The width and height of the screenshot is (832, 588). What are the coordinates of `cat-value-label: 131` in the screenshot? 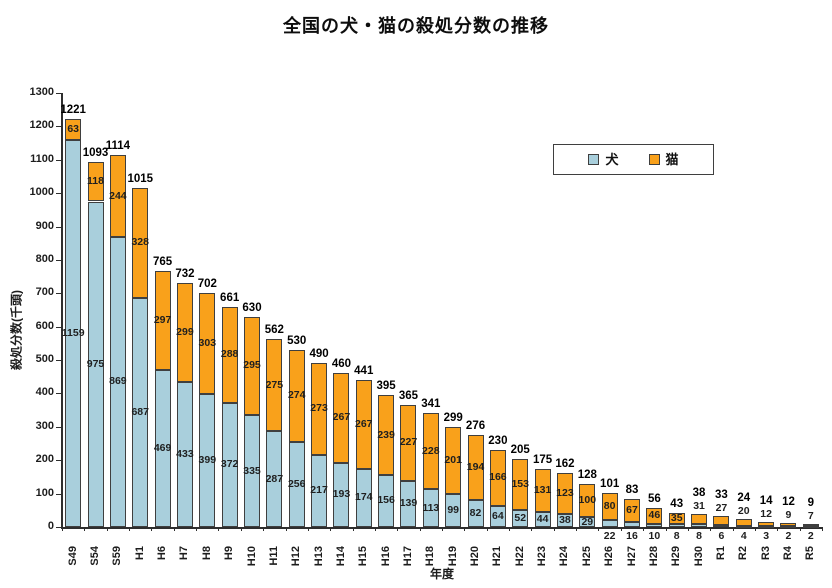 It's located at (542, 489).